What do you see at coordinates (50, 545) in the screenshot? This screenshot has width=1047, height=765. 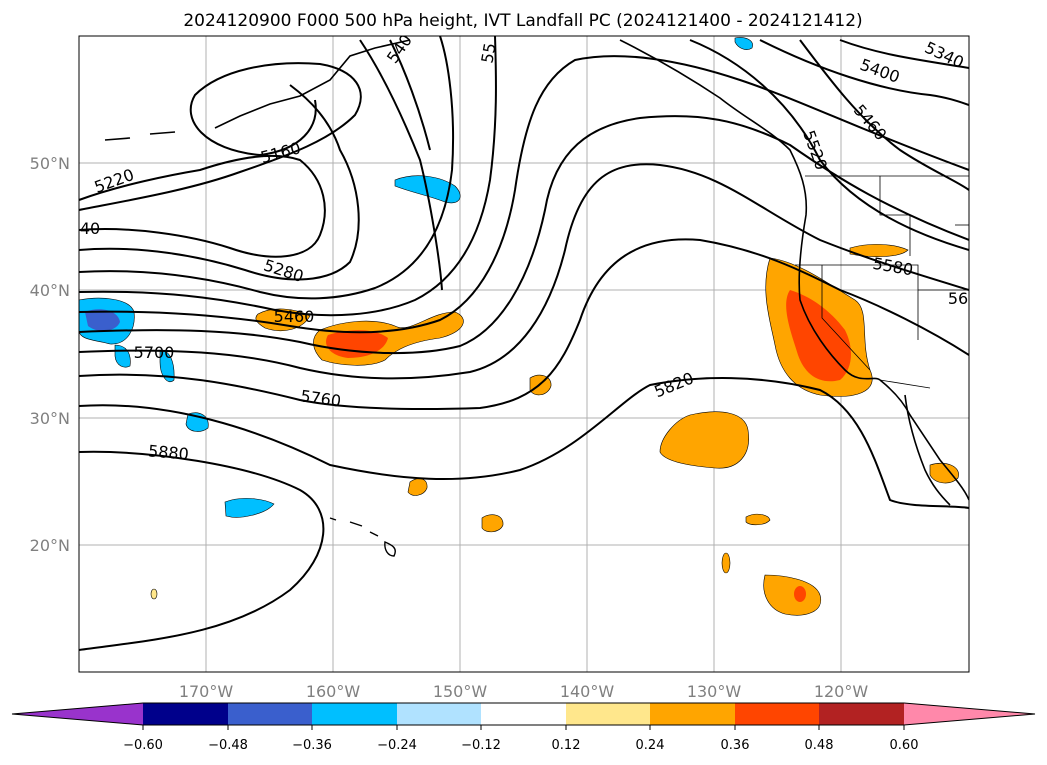 I see `lat-tick-label: 20°N` at bounding box center [50, 545].